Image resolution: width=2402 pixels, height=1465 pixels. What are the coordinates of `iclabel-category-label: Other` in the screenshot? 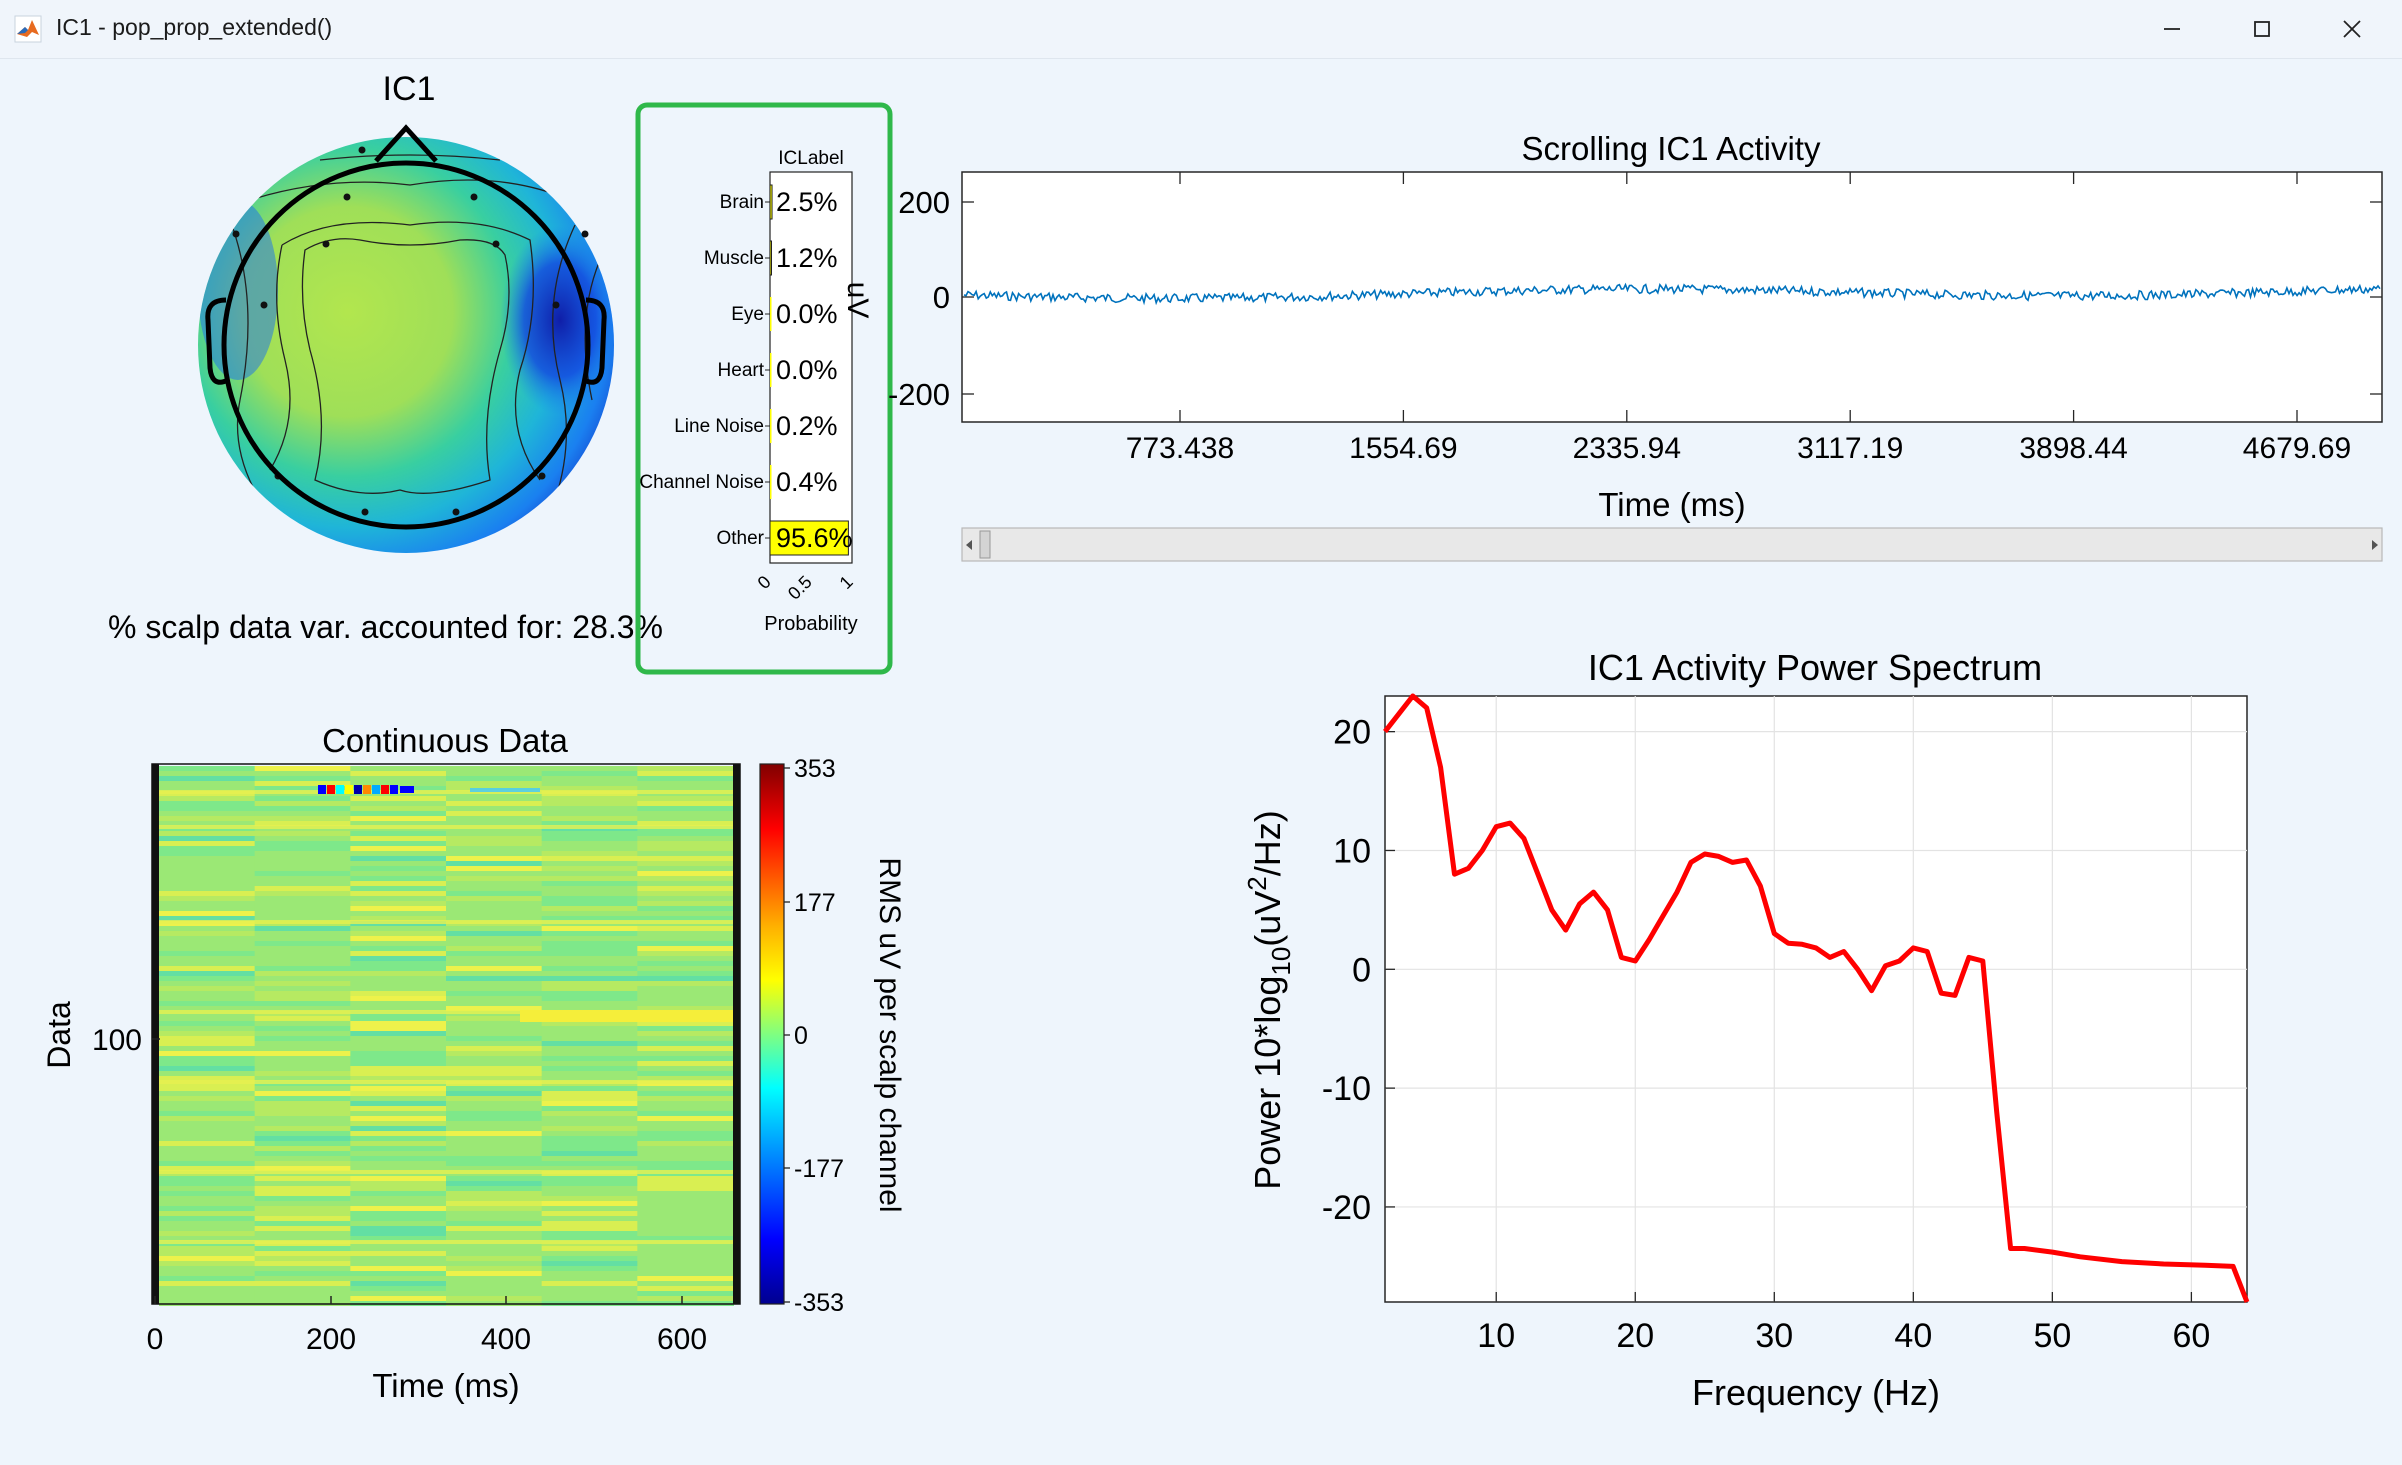 It's located at (740, 538).